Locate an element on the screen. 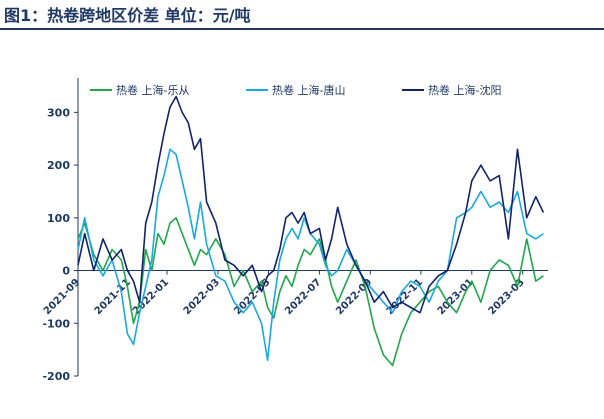 This screenshot has width=604, height=419. y-tick-label: -200 is located at coordinates (56, 376).